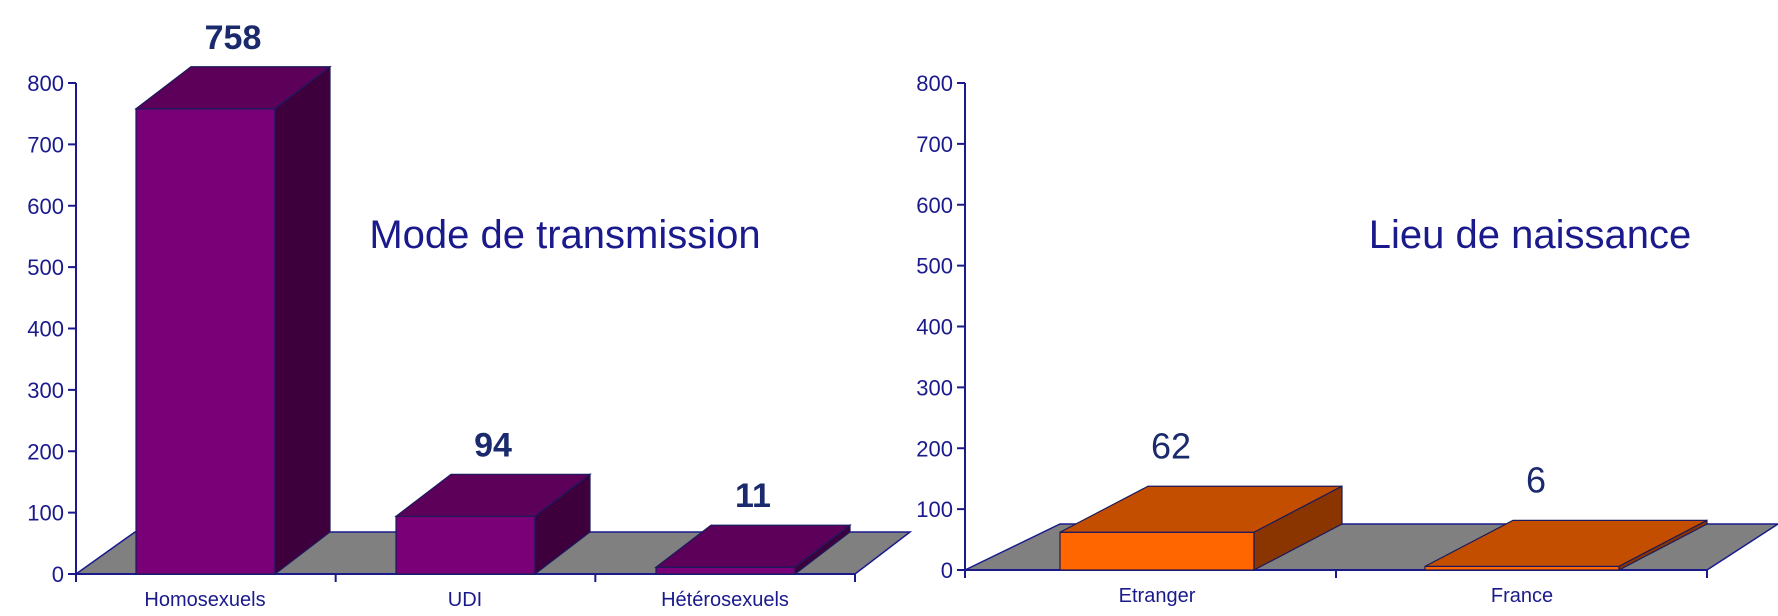  Describe the element at coordinates (1536, 479) in the screenshot. I see `data-label: 6` at that location.